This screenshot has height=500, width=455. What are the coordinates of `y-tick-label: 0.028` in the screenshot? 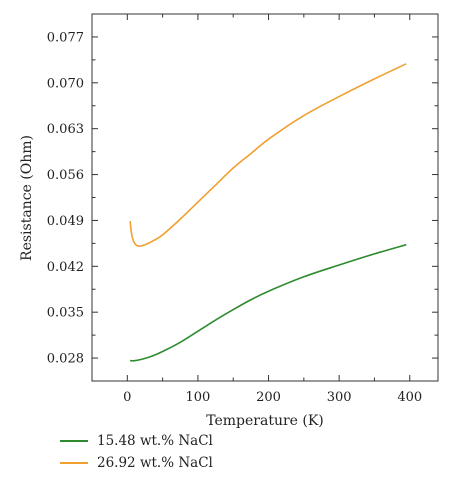 It's located at (65, 359).